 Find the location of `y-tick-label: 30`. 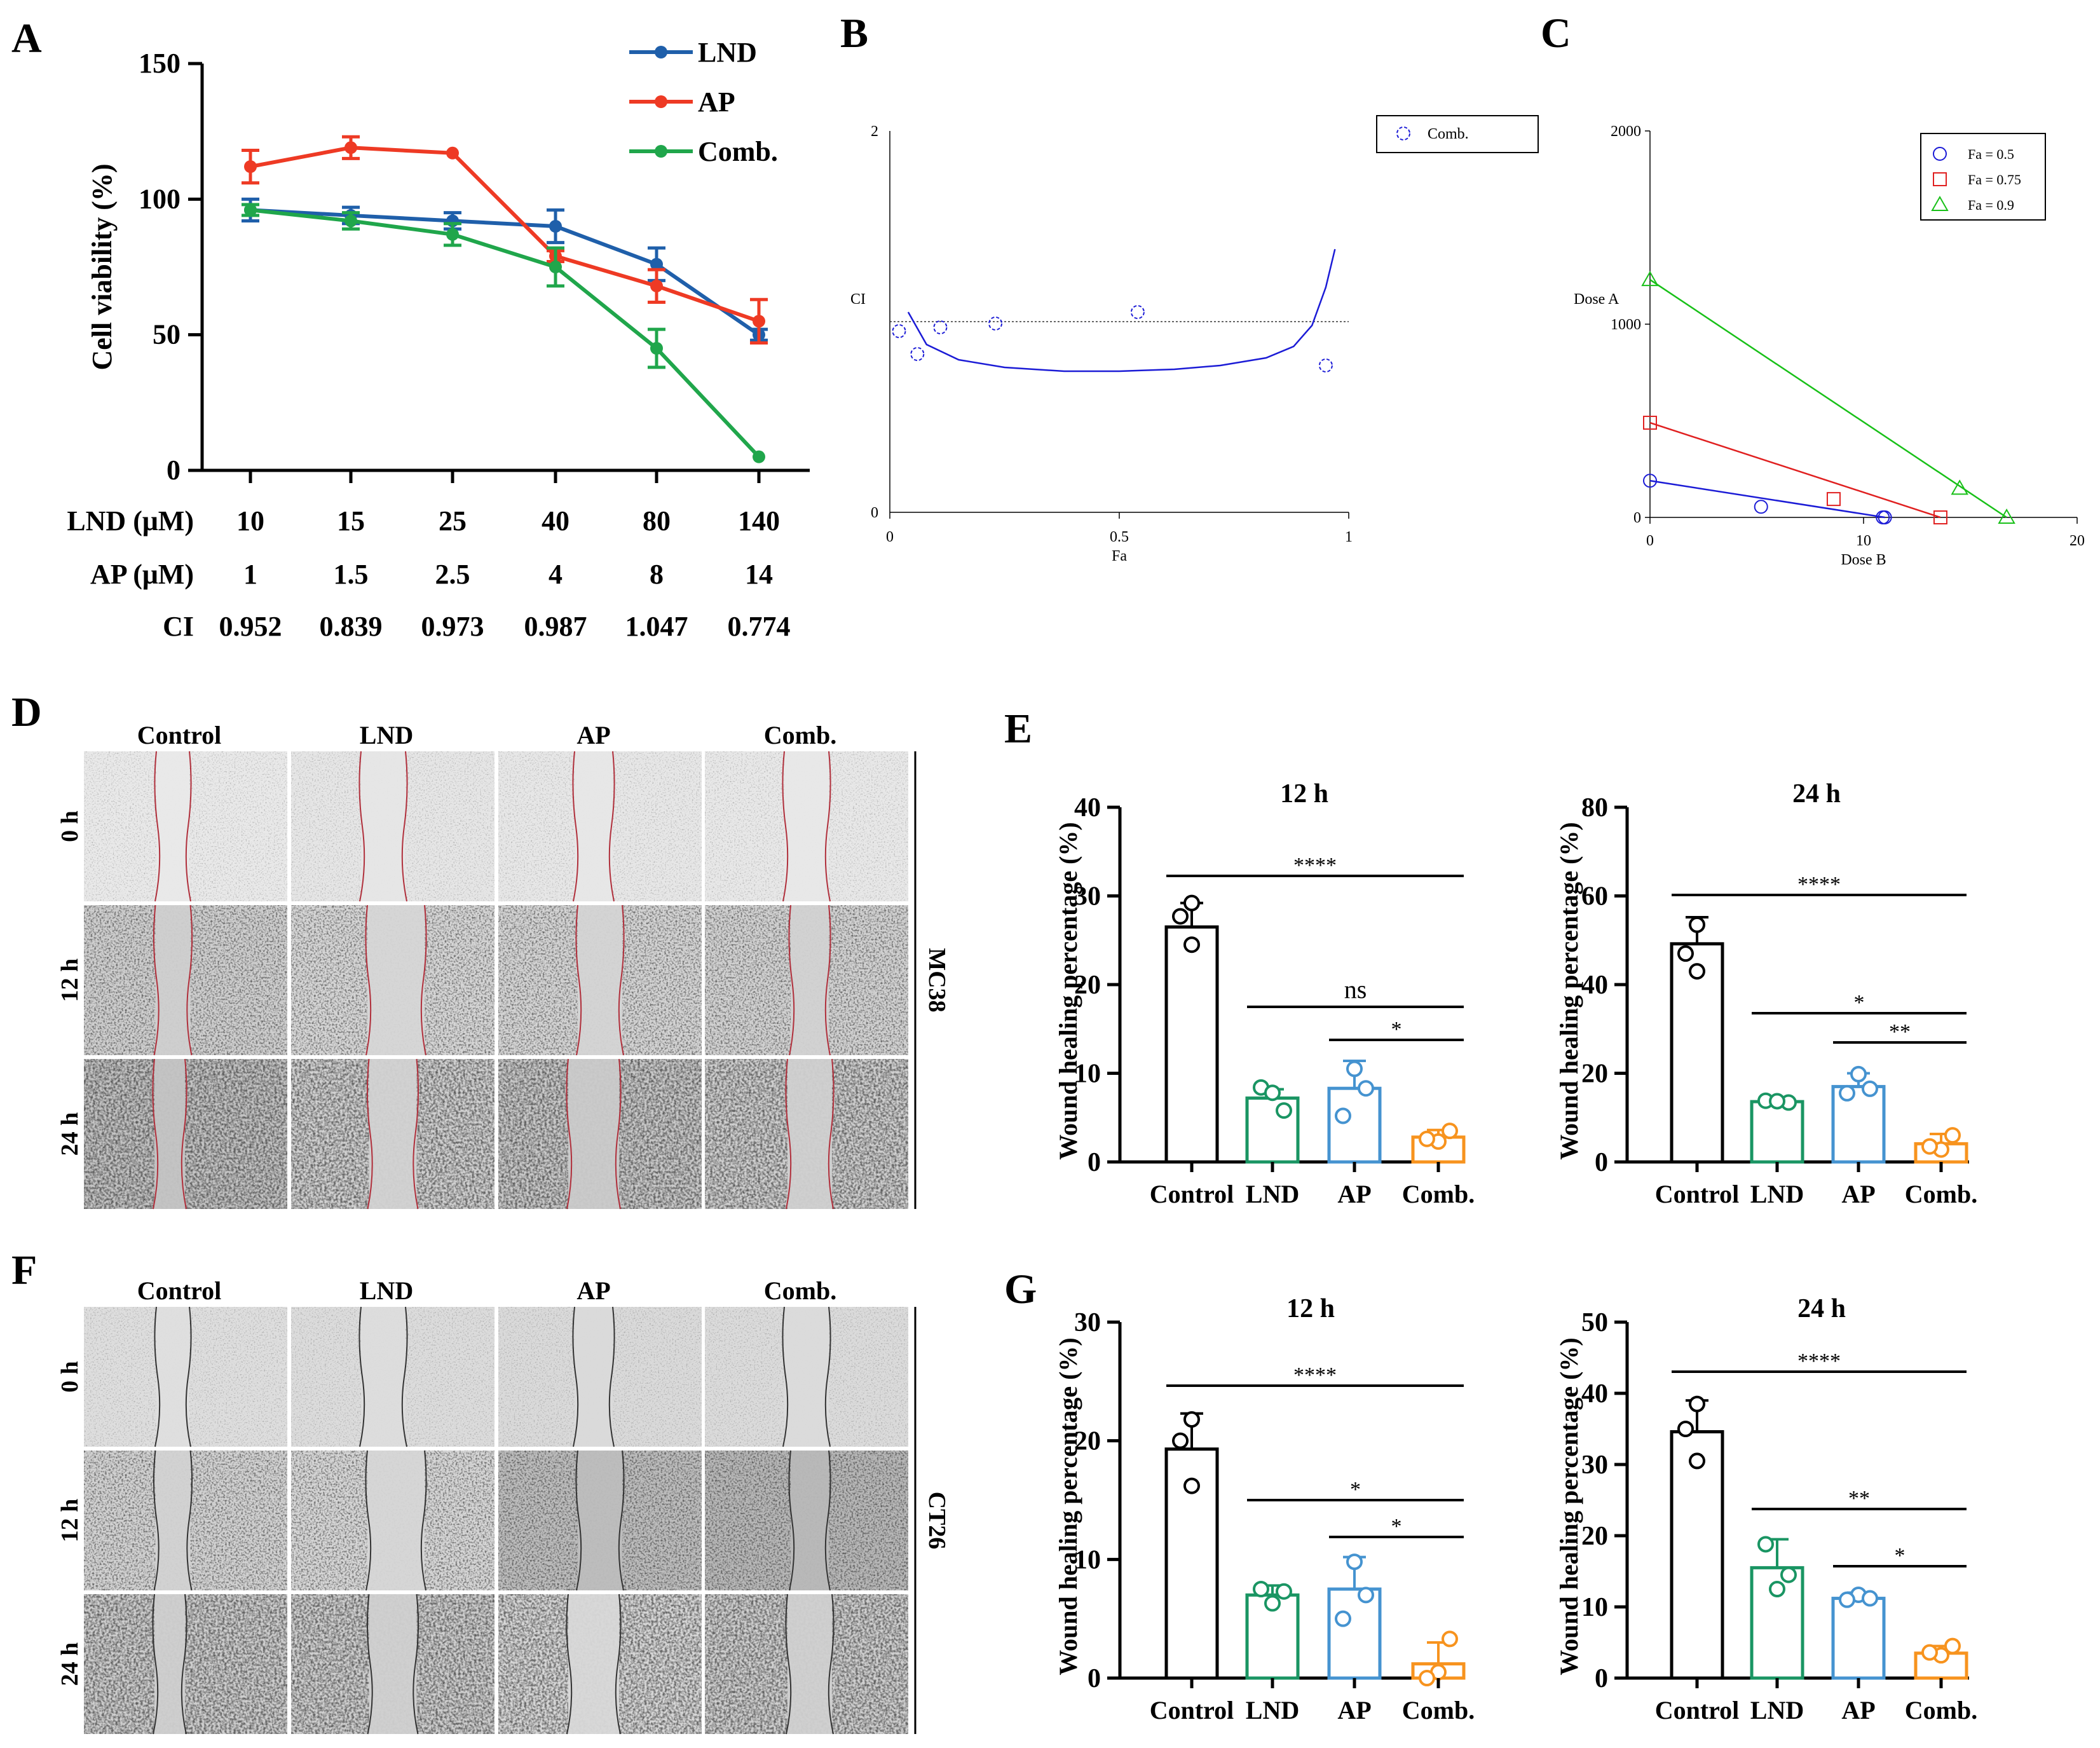

y-tick-label: 30 is located at coordinates (1594, 1465).